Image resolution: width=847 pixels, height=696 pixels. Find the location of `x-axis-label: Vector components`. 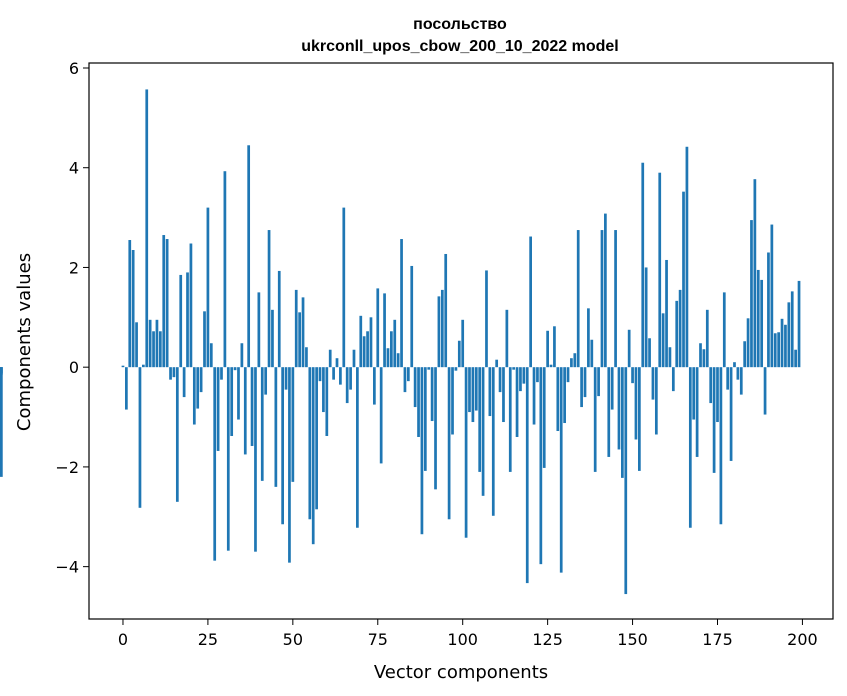

x-axis-label: Vector components is located at coordinates (461, 672).